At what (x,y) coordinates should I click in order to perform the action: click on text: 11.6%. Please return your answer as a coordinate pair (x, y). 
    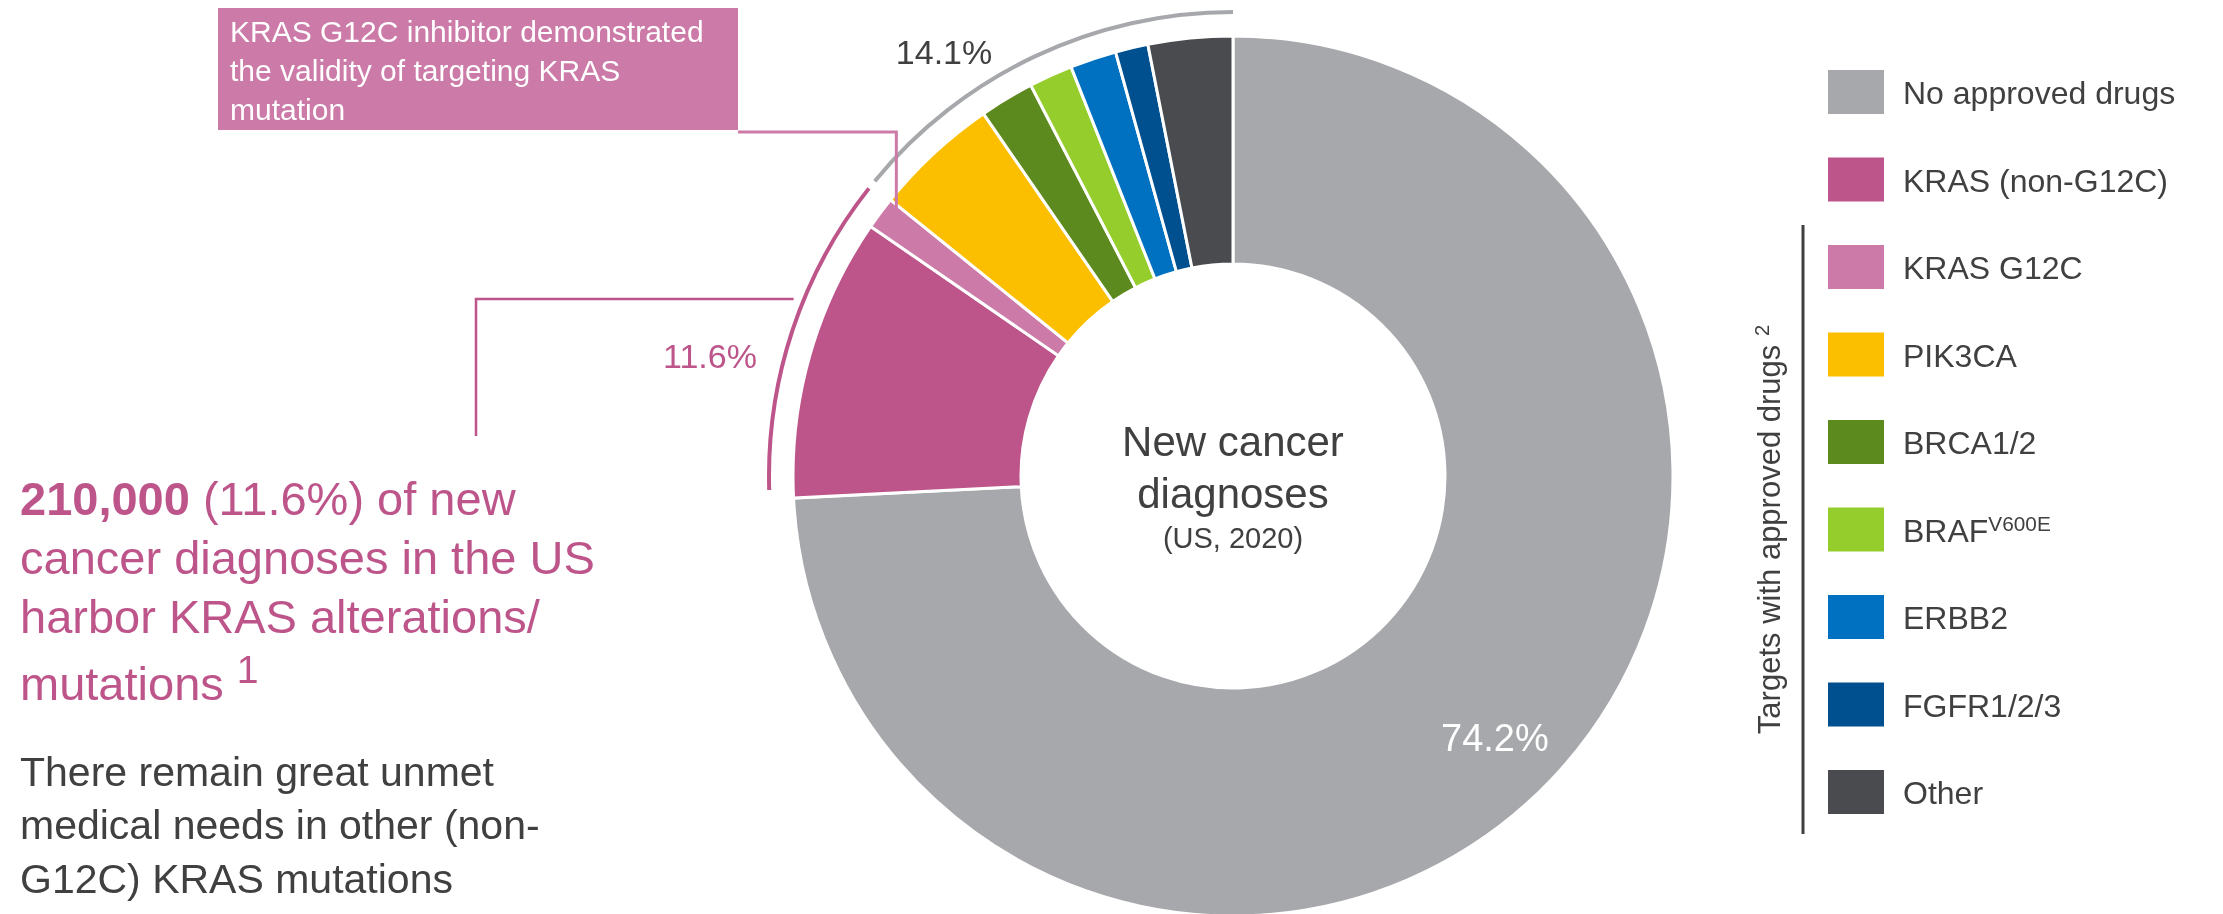
    Looking at the image, I should click on (710, 356).